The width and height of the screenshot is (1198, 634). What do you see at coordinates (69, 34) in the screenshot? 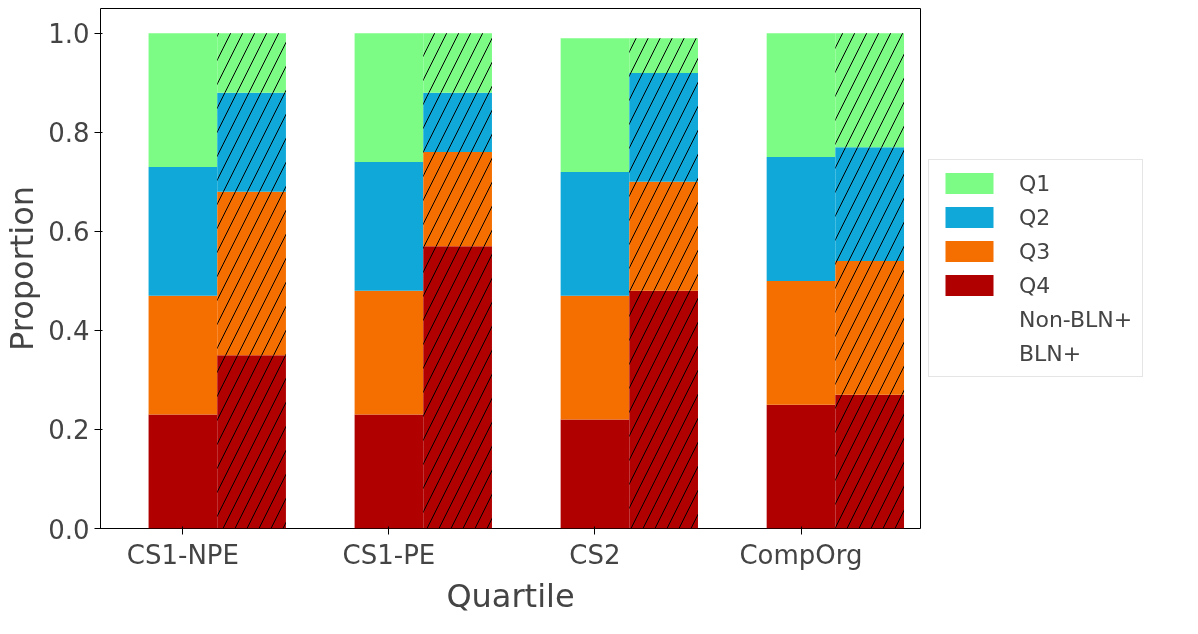
I see `y-tick-label: 1.0` at bounding box center [69, 34].